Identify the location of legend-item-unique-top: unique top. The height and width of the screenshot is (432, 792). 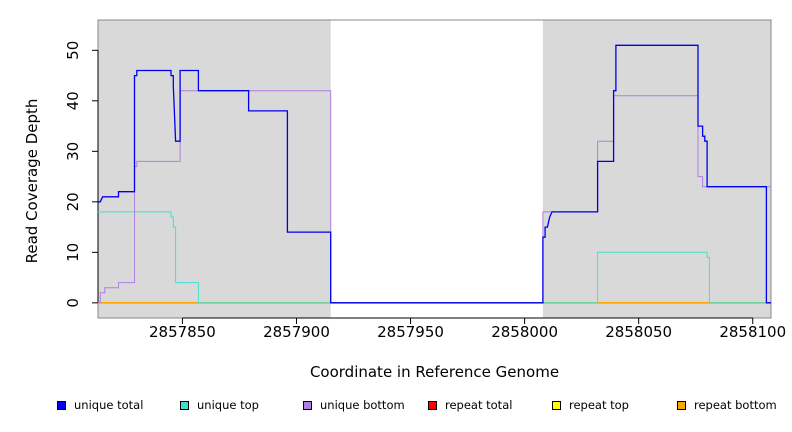
(219, 405).